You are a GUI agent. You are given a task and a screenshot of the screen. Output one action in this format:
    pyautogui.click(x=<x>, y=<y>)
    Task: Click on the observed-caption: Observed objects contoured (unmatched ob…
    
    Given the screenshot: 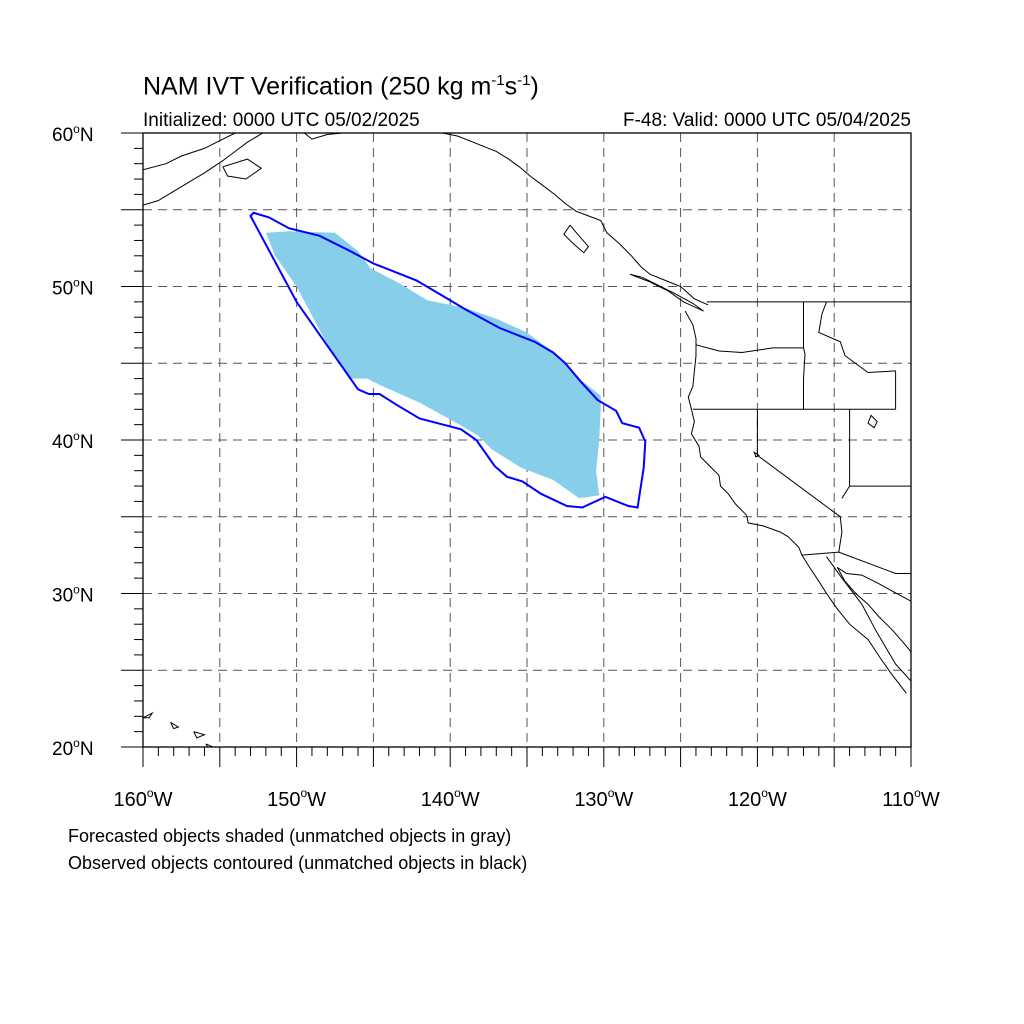 What is the action you would take?
    pyautogui.click(x=298, y=863)
    